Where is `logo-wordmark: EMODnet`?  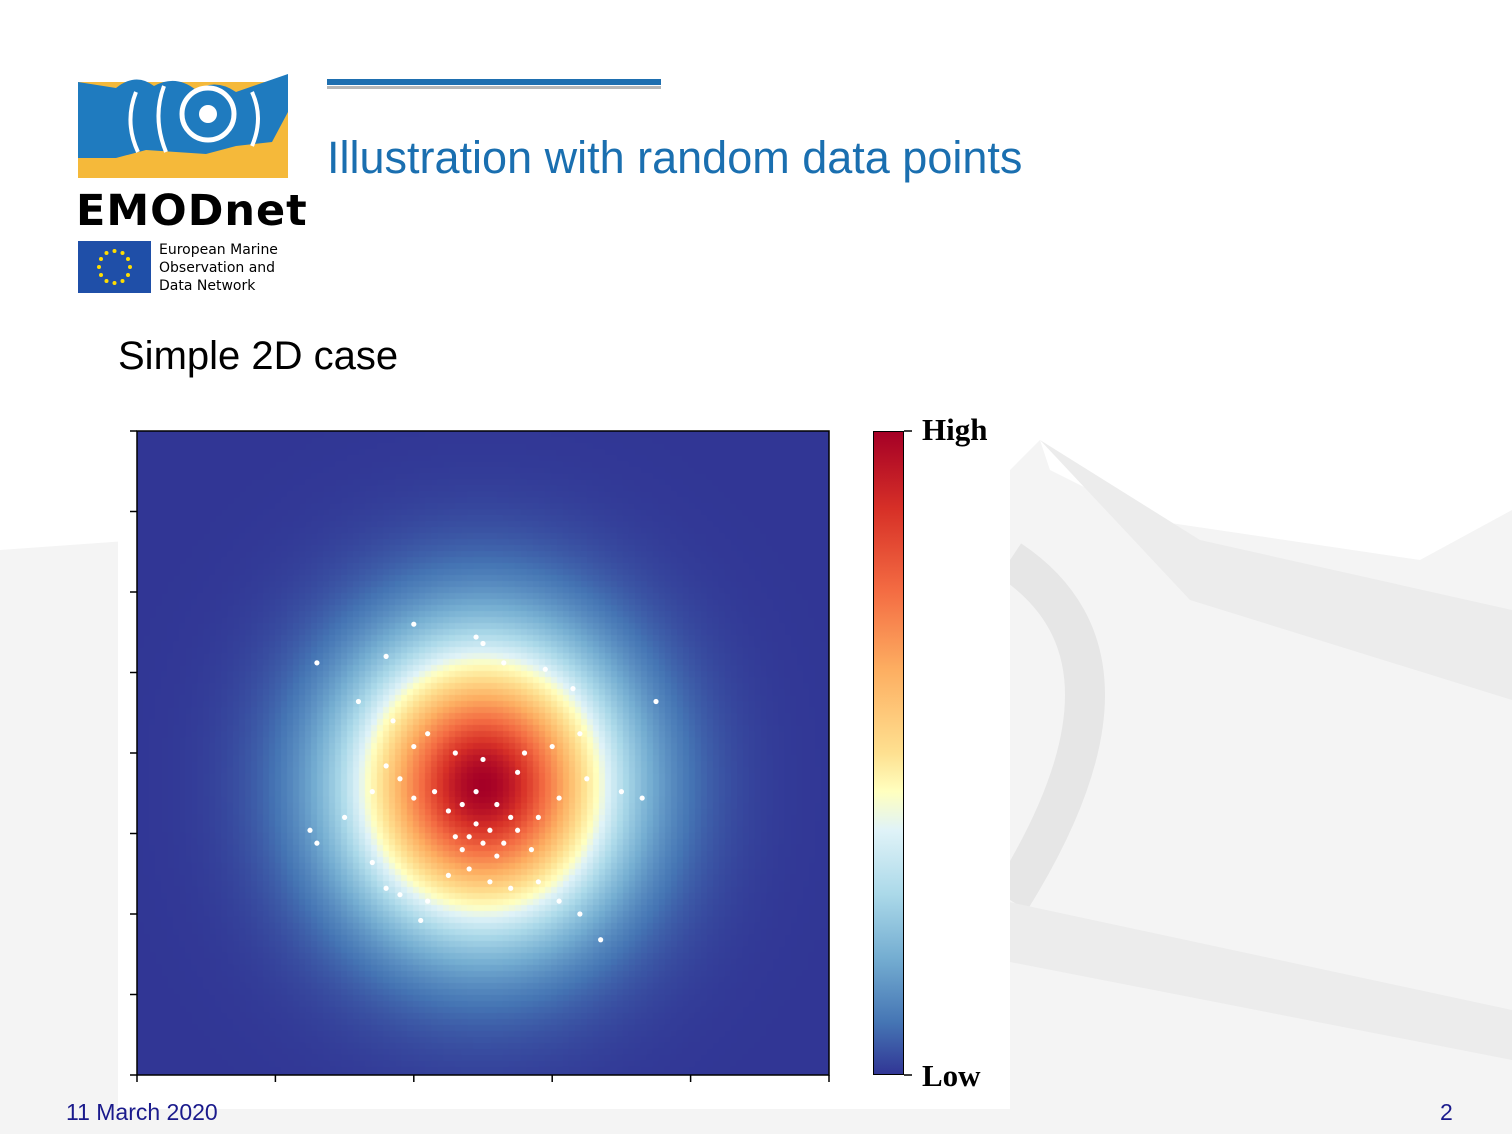 logo-wordmark: EMODnet is located at coordinates (192, 211).